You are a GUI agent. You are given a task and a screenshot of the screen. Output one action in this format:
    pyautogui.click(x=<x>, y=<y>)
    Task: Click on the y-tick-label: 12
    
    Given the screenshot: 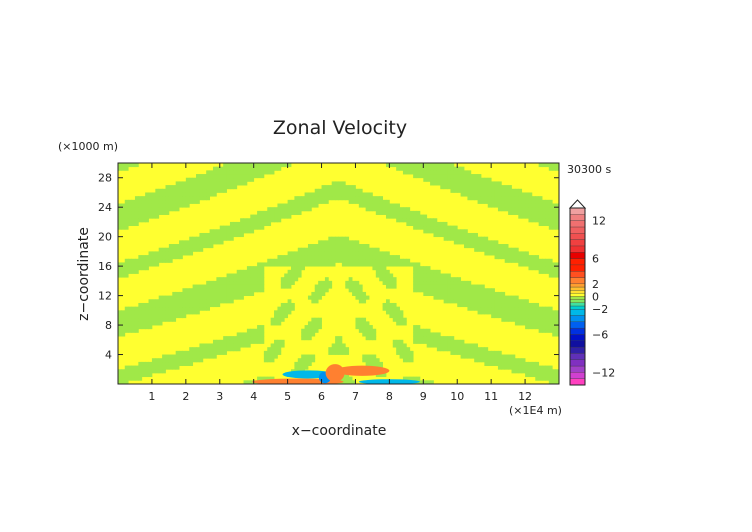 What is the action you would take?
    pyautogui.click(x=105, y=296)
    